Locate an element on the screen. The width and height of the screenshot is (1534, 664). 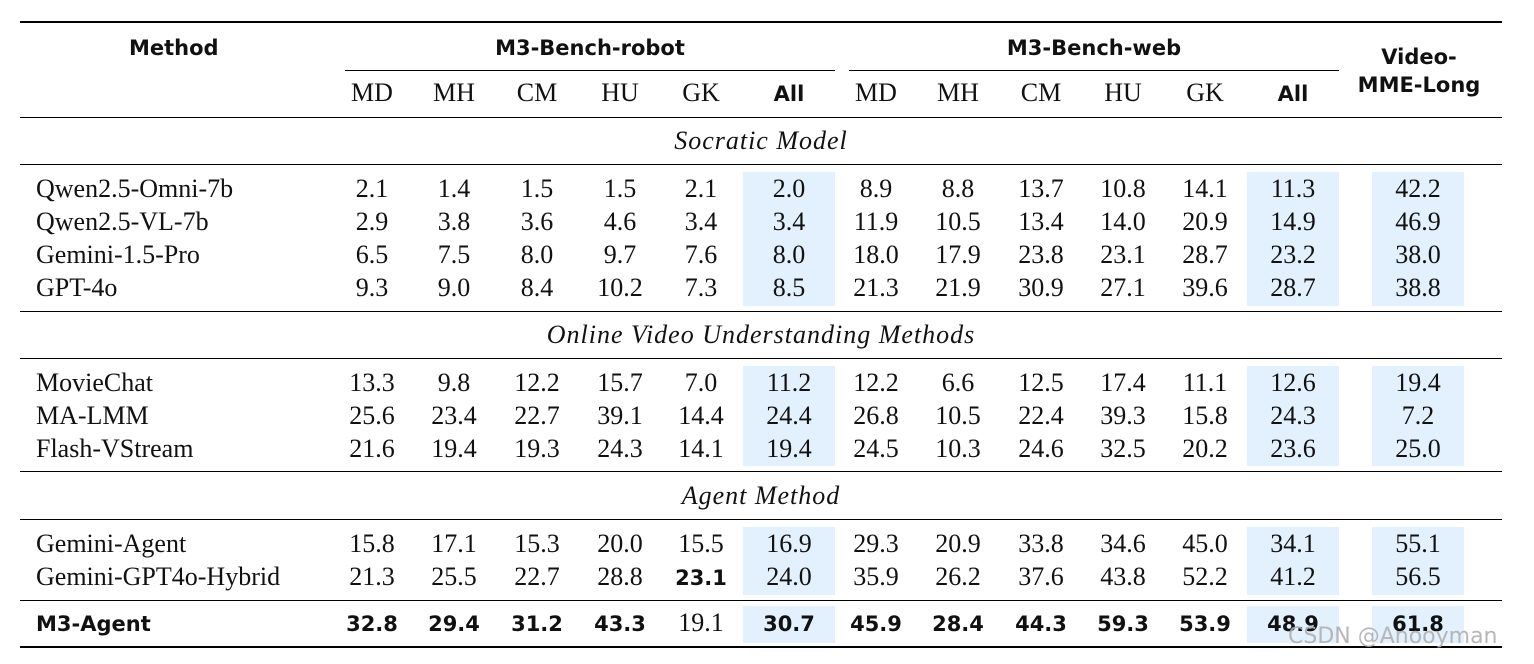
cell-robot-gk: 19.1 is located at coordinates (701, 622).